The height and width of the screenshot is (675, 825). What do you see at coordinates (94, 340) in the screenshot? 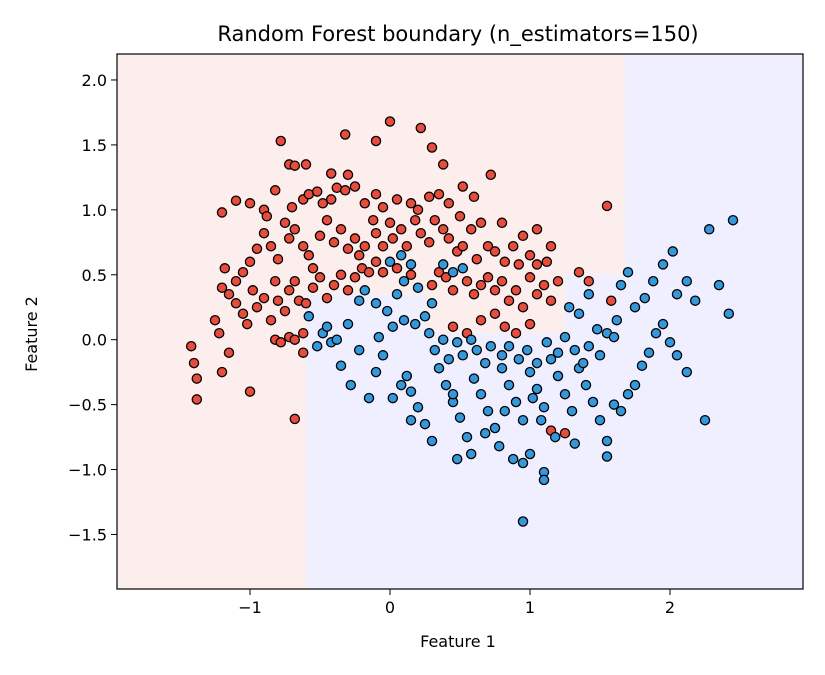
I see `y-tick-label: 0.0` at bounding box center [94, 340].